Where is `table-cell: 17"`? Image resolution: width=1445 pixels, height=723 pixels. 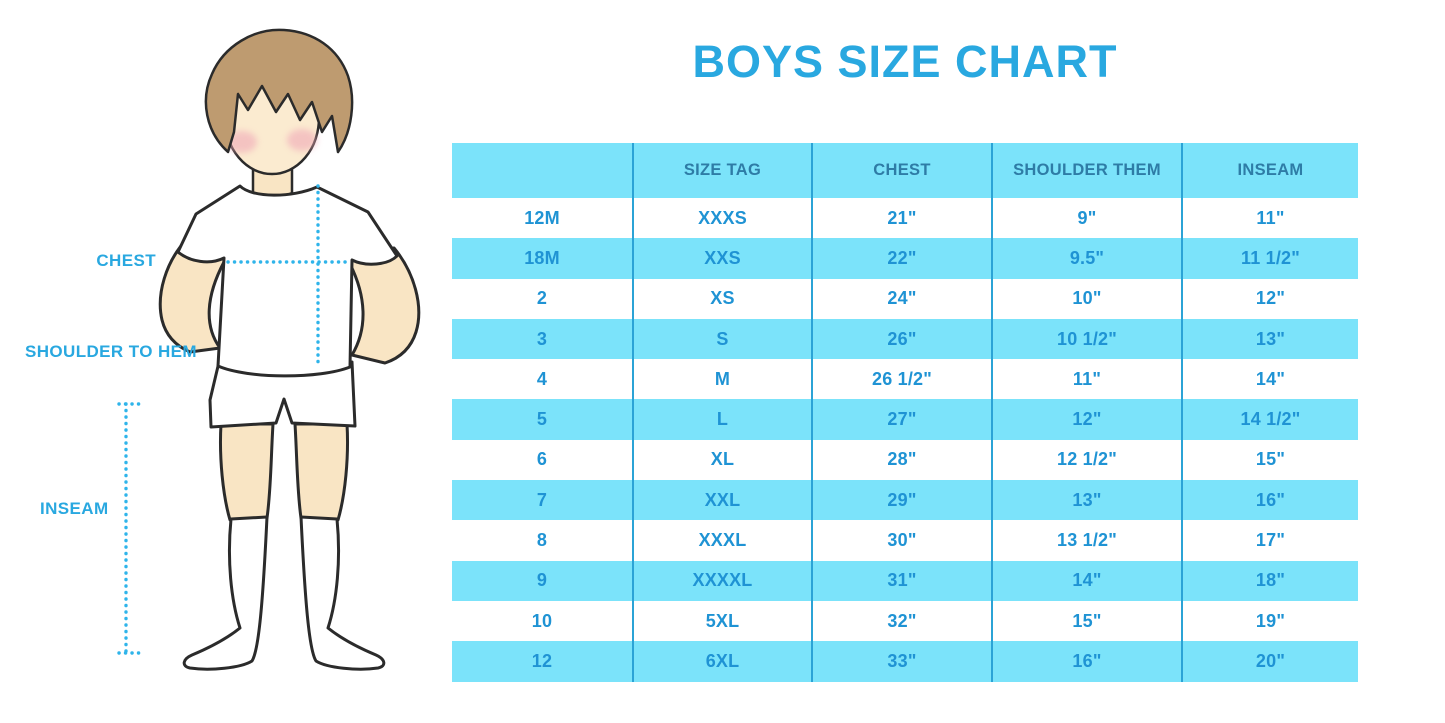
table-cell: 17" is located at coordinates (1269, 540).